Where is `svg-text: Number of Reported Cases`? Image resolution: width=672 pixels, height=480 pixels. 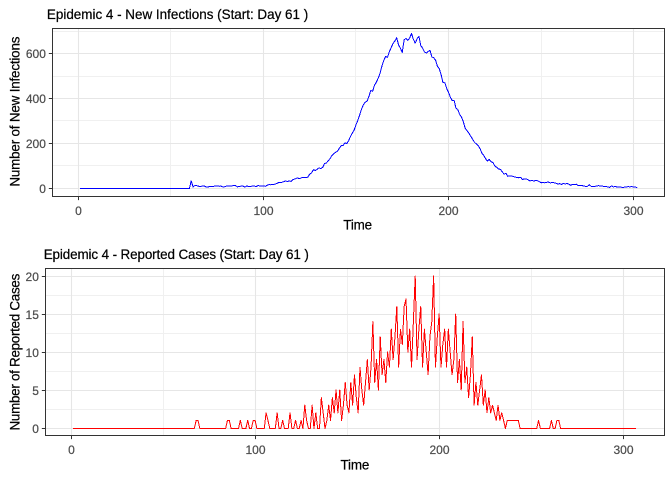 svg-text: Number of Reported Cases is located at coordinates (15, 351).